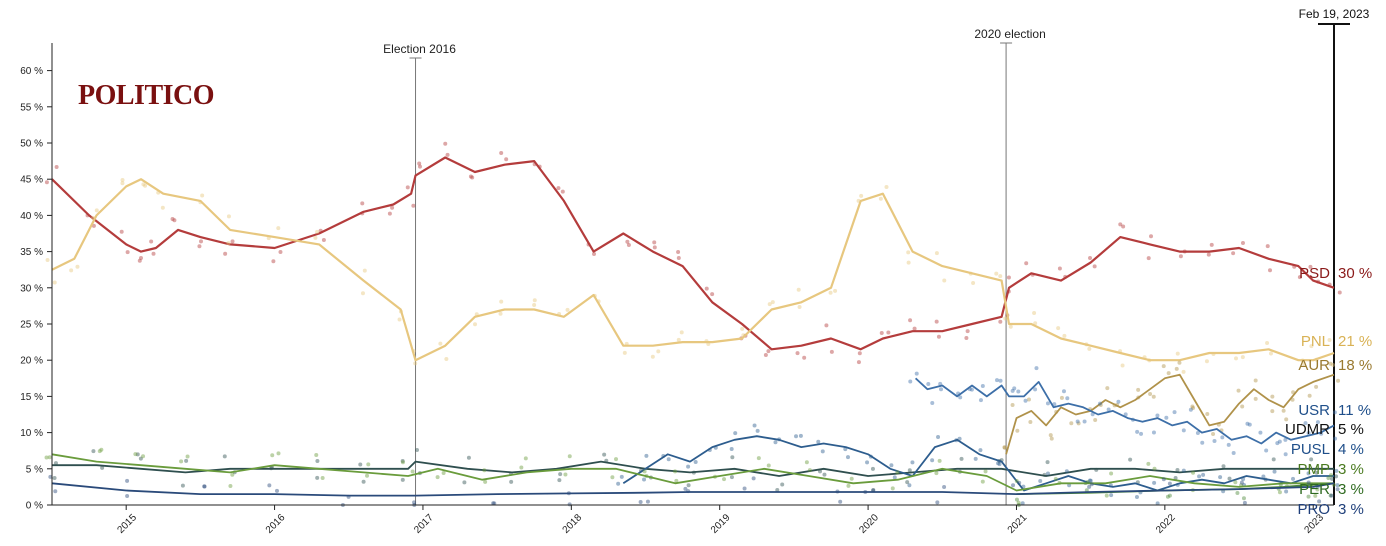 This screenshot has height=546, width=1386. I want to click on politico-logo: POLITICO, so click(146, 95).